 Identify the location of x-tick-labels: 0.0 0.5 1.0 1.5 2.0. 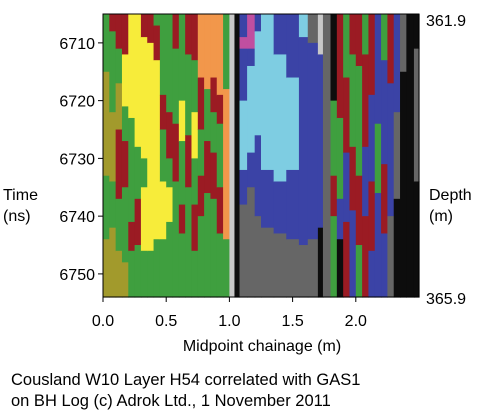
(229, 321).